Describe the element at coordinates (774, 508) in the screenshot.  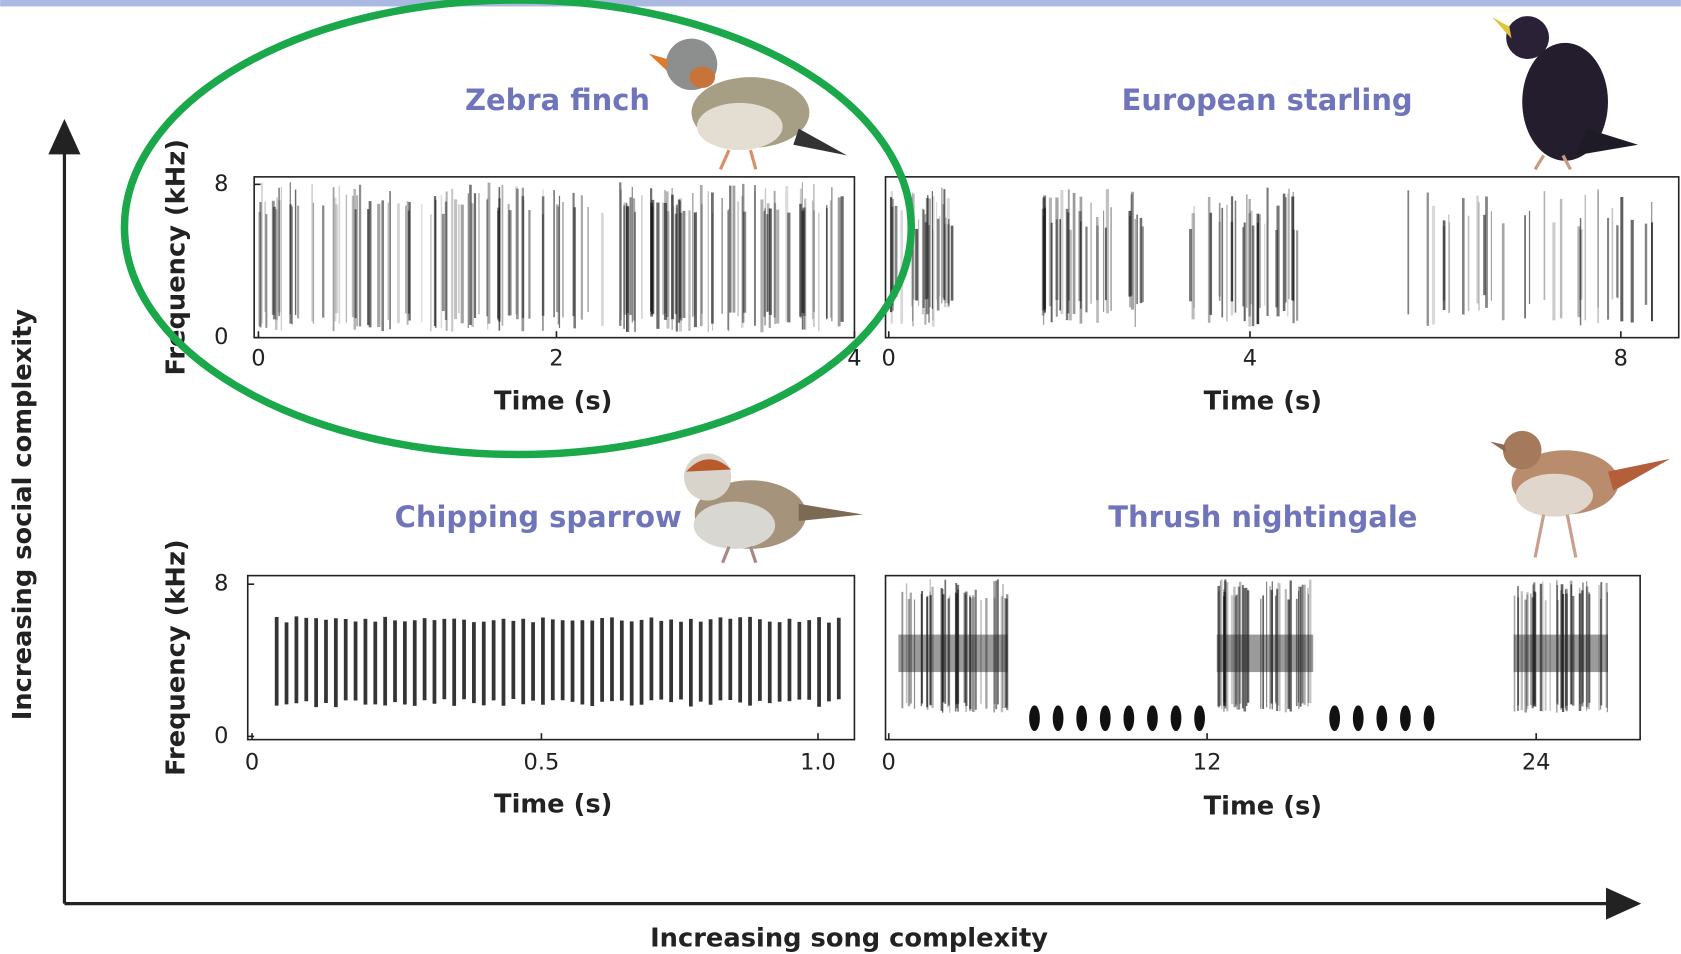
I see `sparrow-bird` at that location.